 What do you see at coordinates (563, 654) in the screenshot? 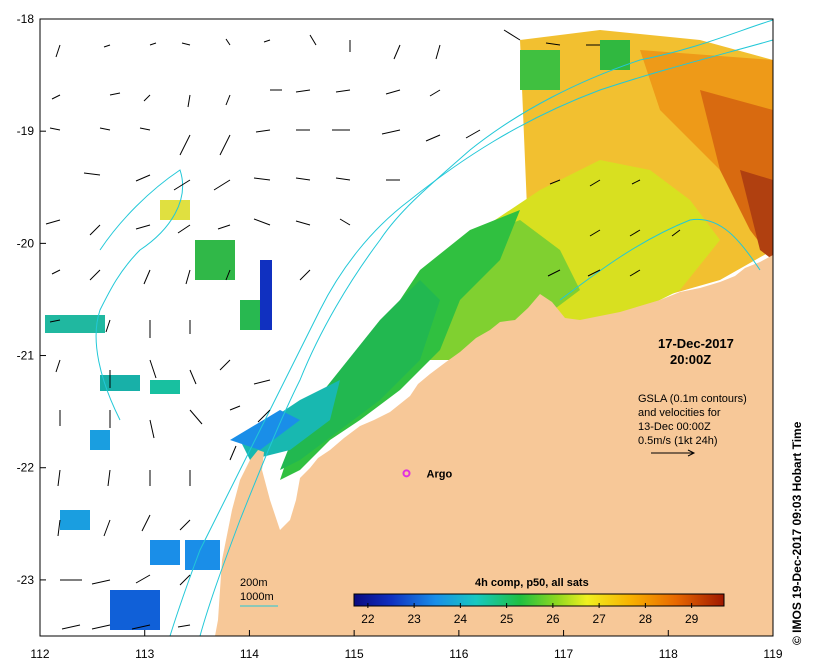
I see `lon-tick-label: 117` at bounding box center [563, 654].